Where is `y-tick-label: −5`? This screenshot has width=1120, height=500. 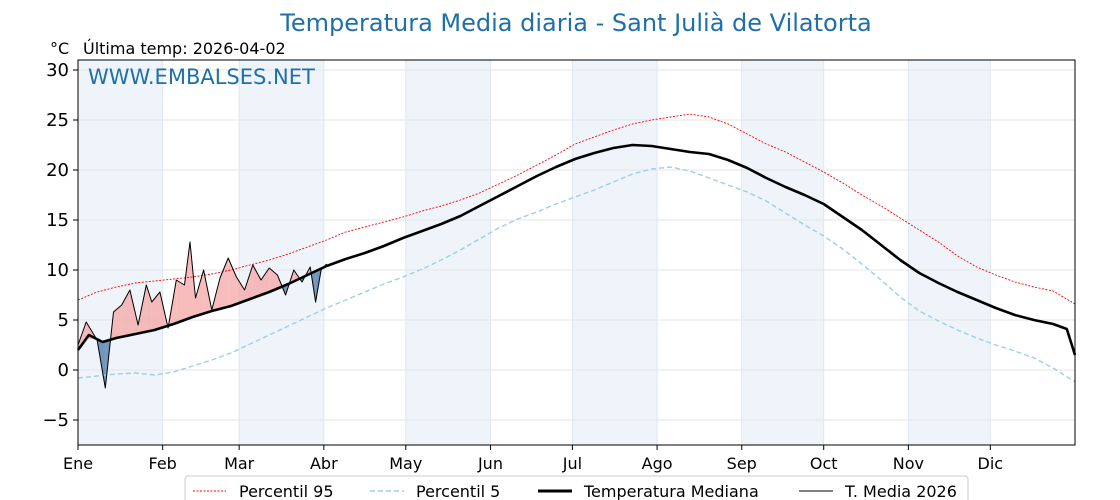
y-tick-label: −5 is located at coordinates (55, 420).